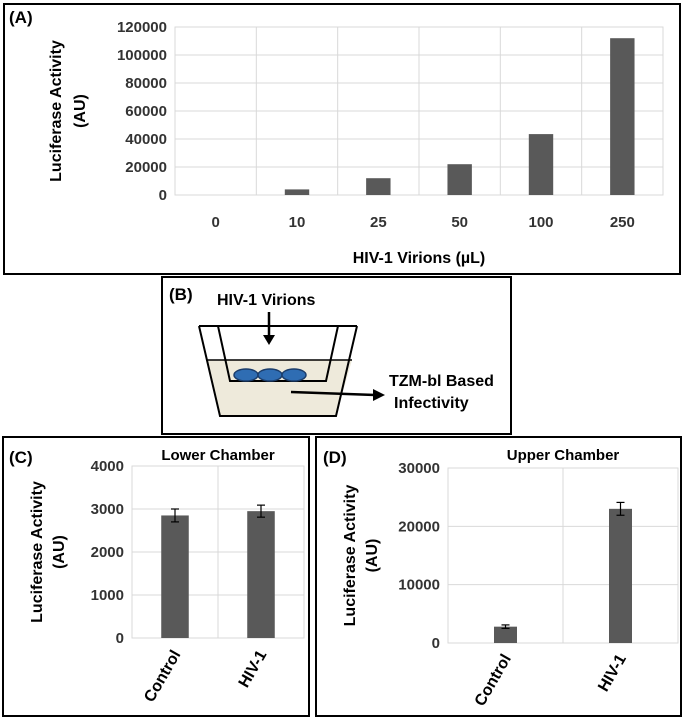 The image size is (685, 720). Describe the element at coordinates (21, 457) in the screenshot. I see `panel-c-label: (C)` at that location.